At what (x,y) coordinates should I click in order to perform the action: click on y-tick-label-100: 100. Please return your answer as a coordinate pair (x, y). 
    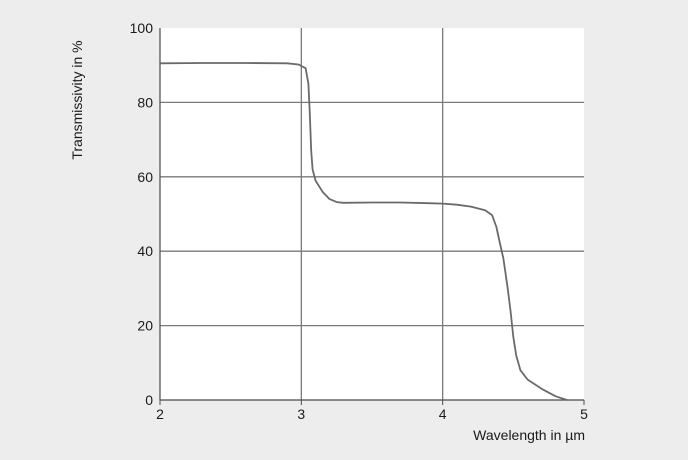
    Looking at the image, I should click on (142, 28).